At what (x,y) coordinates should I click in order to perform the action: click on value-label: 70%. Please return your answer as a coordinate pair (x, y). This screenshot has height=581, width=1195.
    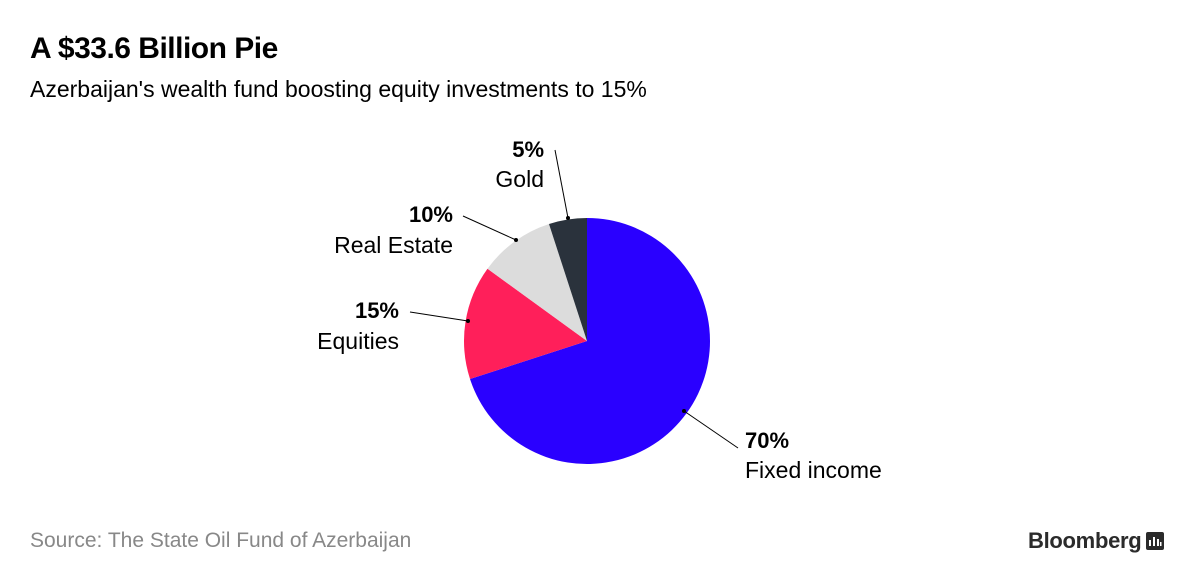
    Looking at the image, I should click on (767, 440).